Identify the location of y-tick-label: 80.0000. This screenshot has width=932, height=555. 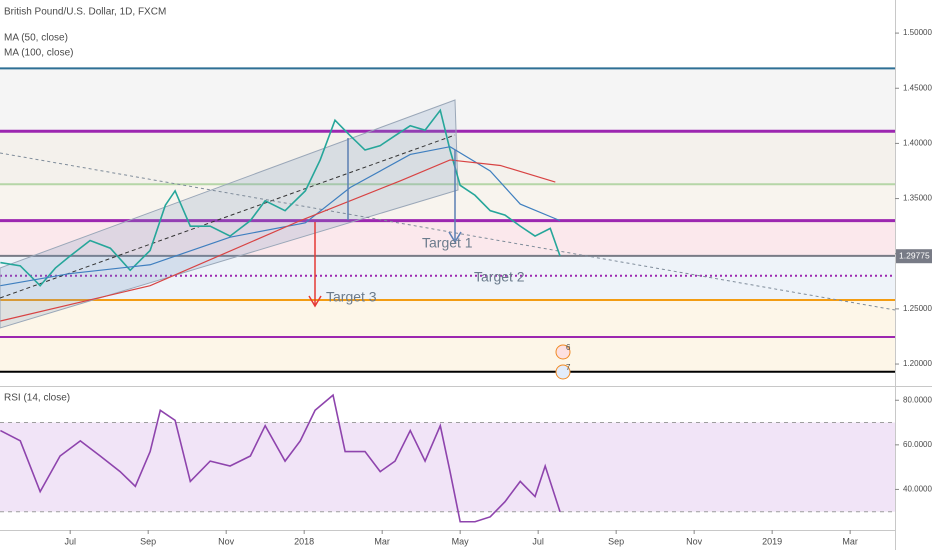
(917, 399).